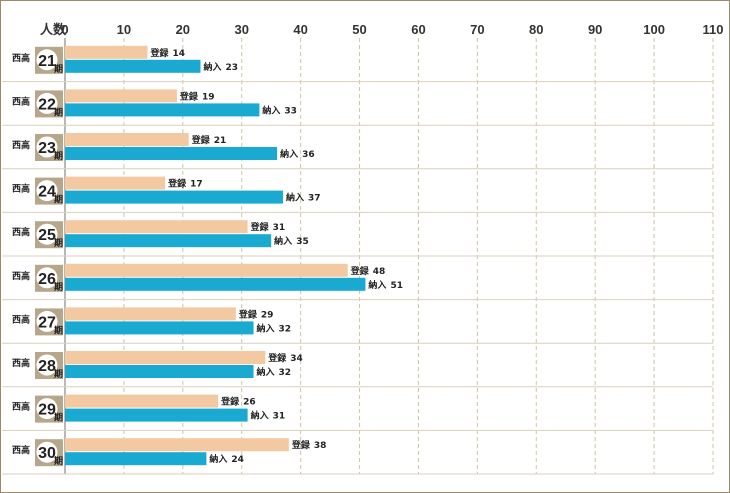 This screenshot has height=493, width=730. I want to click on x-tick-label: 70, so click(477, 29).